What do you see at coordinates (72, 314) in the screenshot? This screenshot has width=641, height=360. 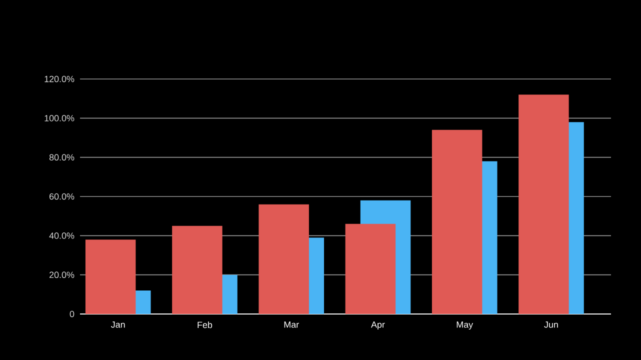 I see `y-tick-label: 0` at bounding box center [72, 314].